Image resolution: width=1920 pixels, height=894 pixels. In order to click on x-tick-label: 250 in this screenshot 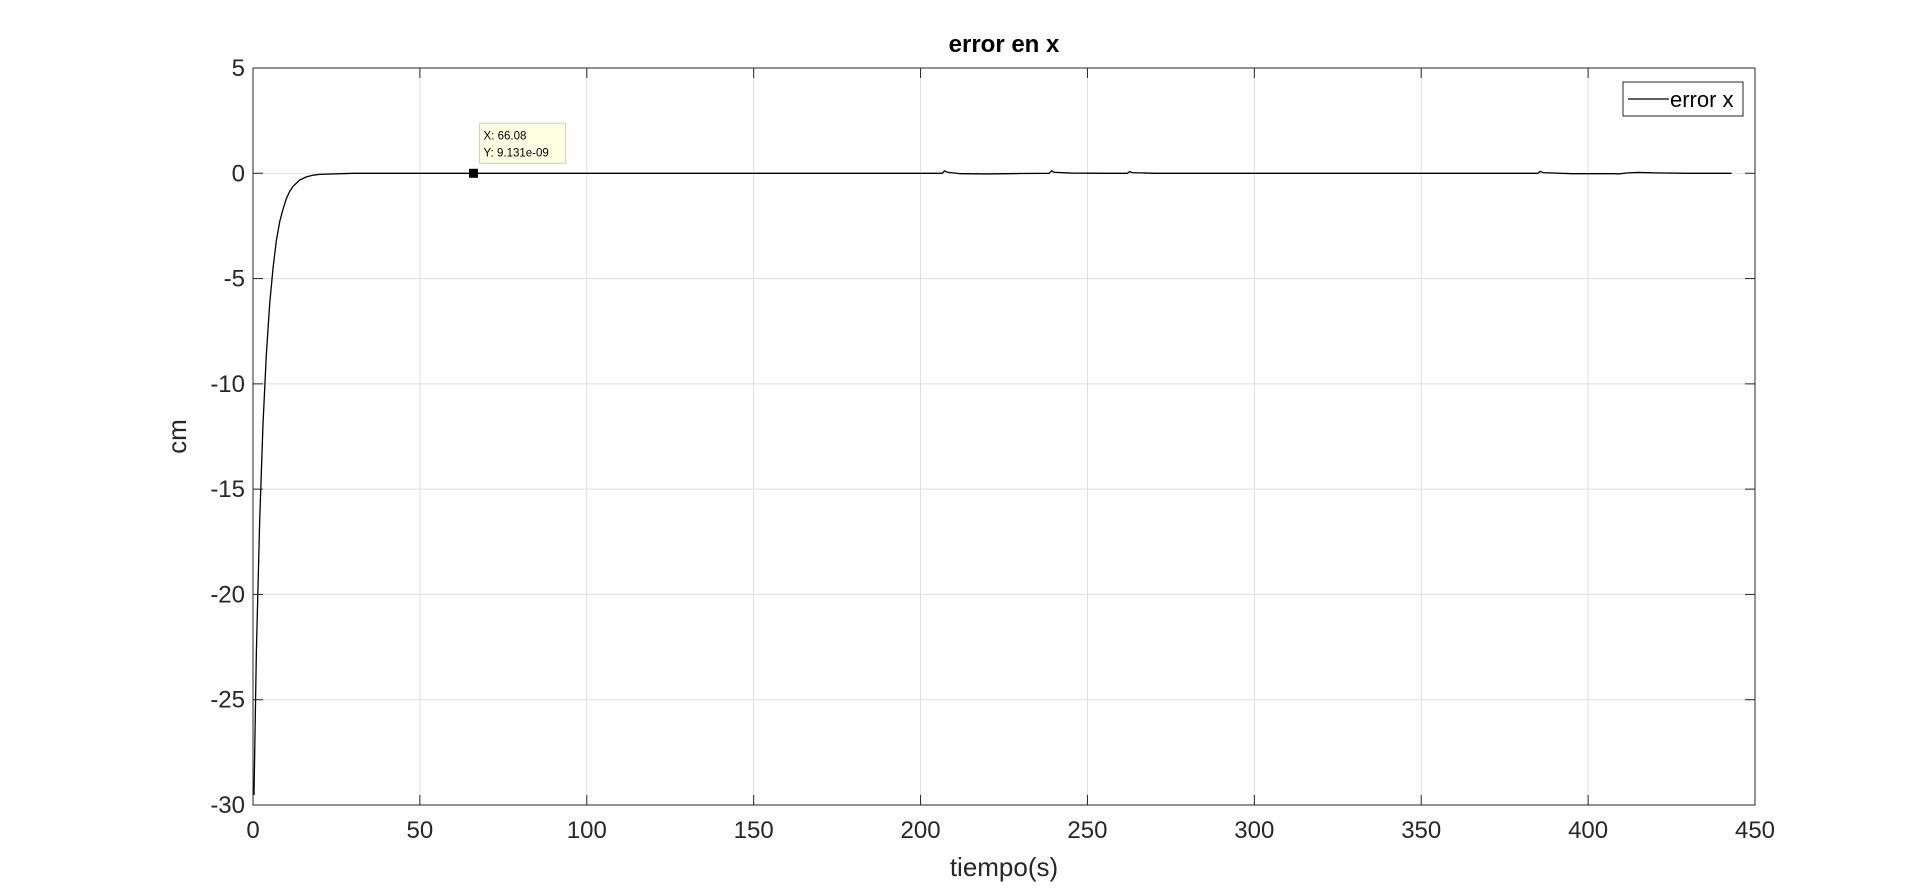, I will do `click(1087, 830)`.